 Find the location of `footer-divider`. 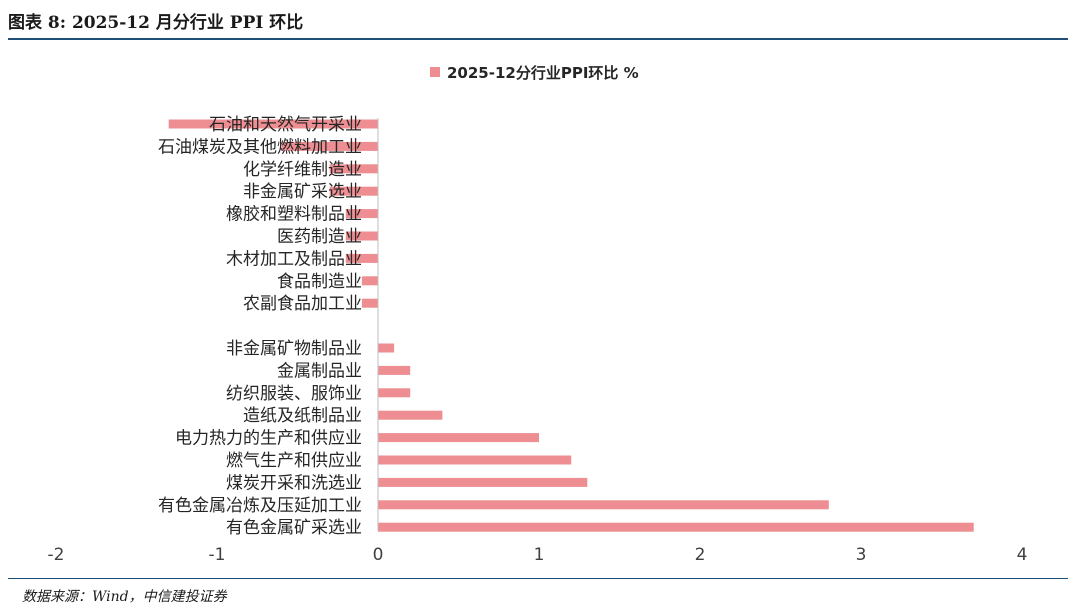

footer-divider is located at coordinates (538, 578).